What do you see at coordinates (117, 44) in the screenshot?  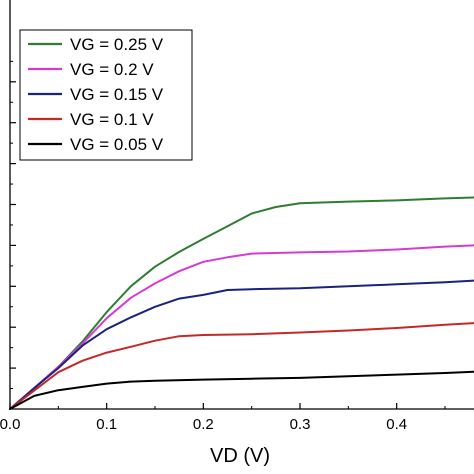 I see `legend-label-1: VG = 0.25 V` at bounding box center [117, 44].